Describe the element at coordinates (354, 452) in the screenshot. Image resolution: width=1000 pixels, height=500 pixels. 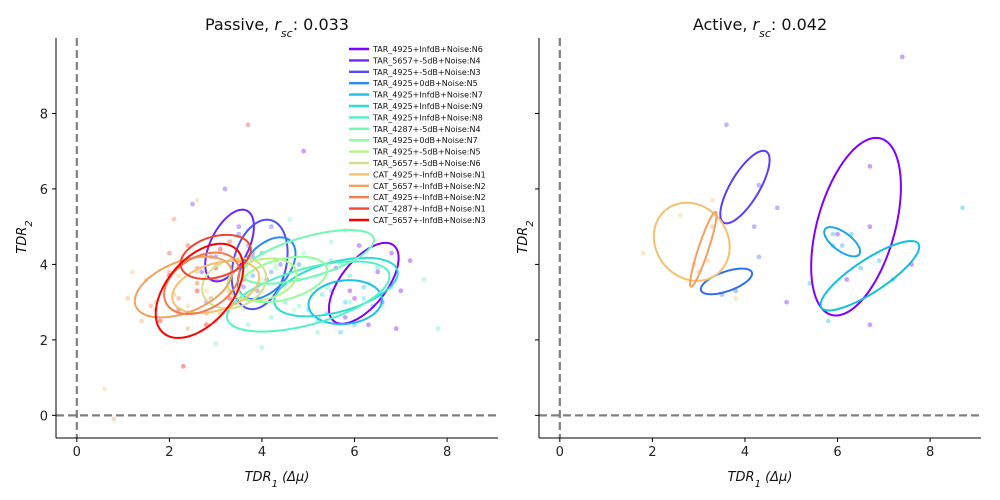
I see `passive-x-tick-label: 6` at that location.